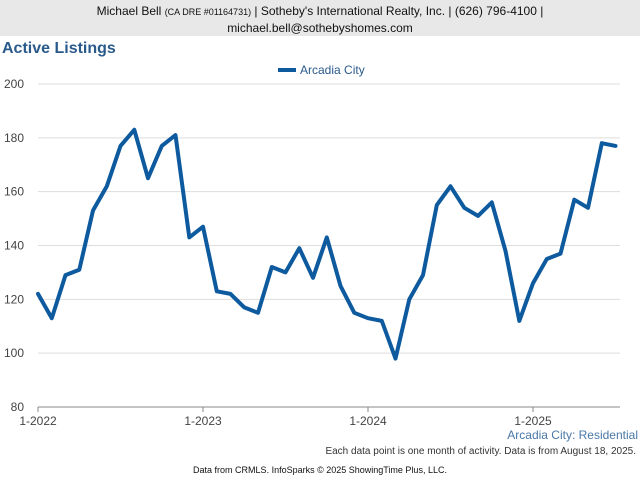 The width and height of the screenshot is (640, 480). What do you see at coordinates (14, 353) in the screenshot?
I see `y-tick-label: 100` at bounding box center [14, 353].